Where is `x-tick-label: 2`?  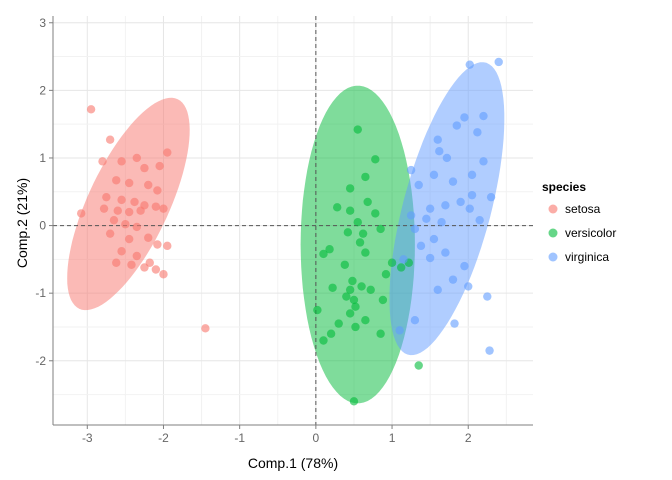
x-tick-label: 2 is located at coordinates (468, 438).